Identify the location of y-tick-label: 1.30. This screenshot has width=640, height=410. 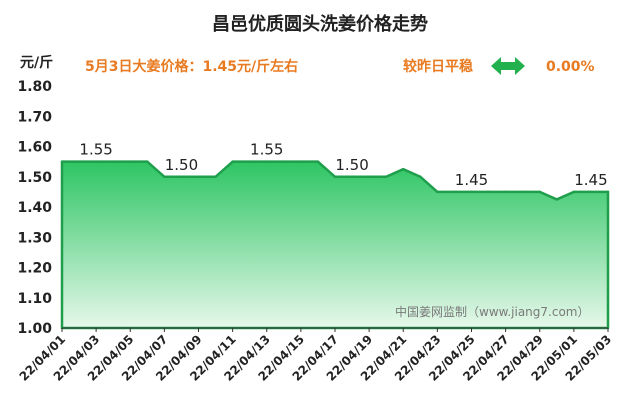
(34, 238).